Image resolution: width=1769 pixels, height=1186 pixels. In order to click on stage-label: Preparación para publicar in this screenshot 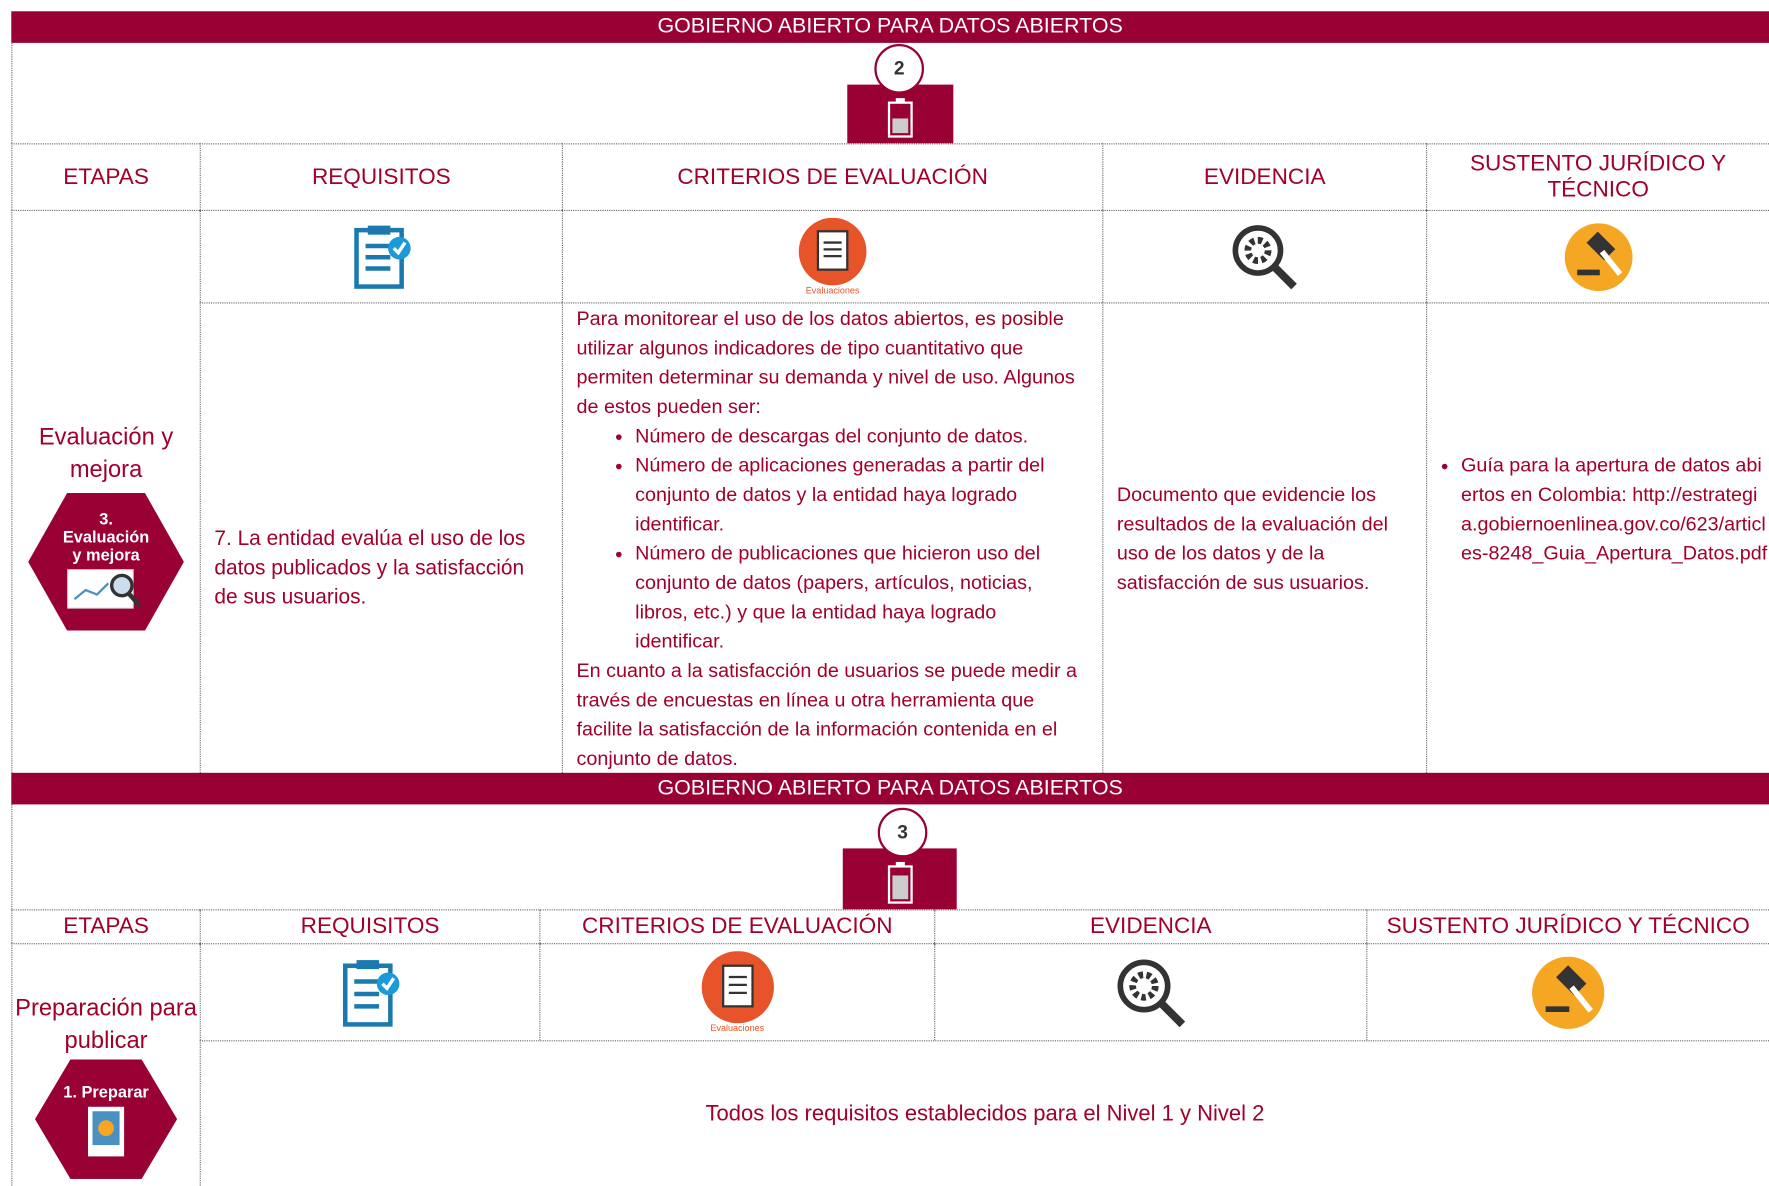, I will do `click(106, 1024)`.